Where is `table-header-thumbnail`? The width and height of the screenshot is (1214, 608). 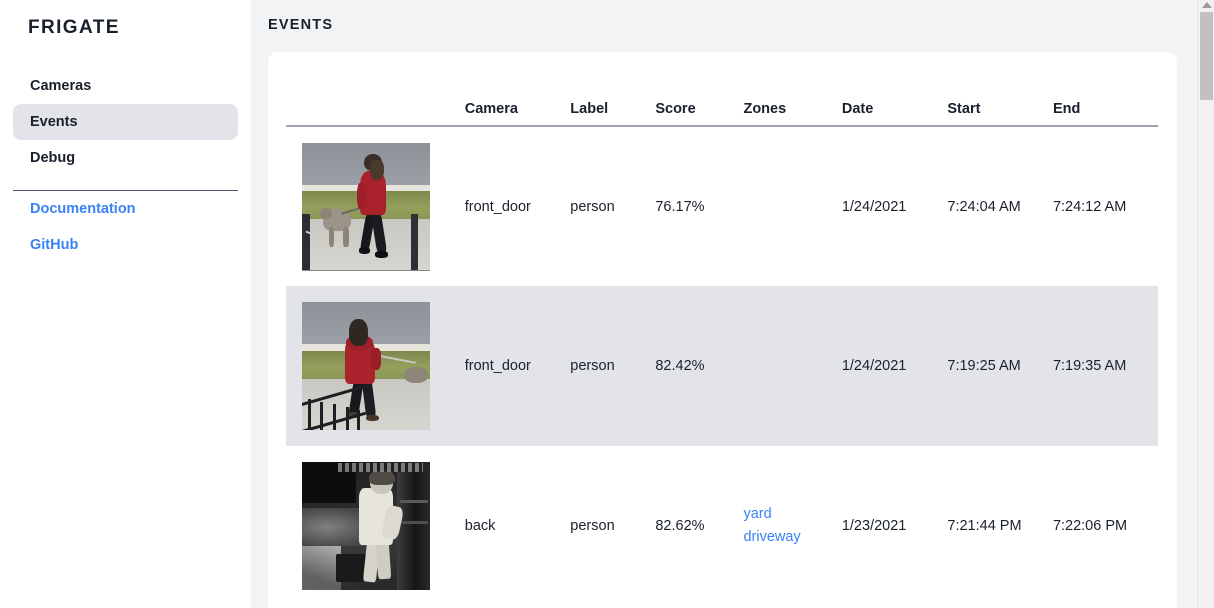 table-header-thumbnail is located at coordinates (375, 89).